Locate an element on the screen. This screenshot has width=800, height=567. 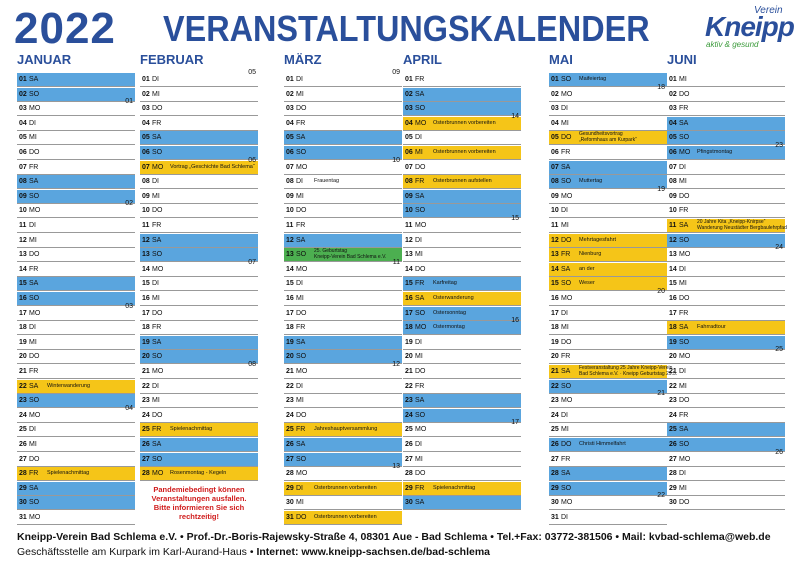
day-number: 19 is located at coordinates (146, 342).